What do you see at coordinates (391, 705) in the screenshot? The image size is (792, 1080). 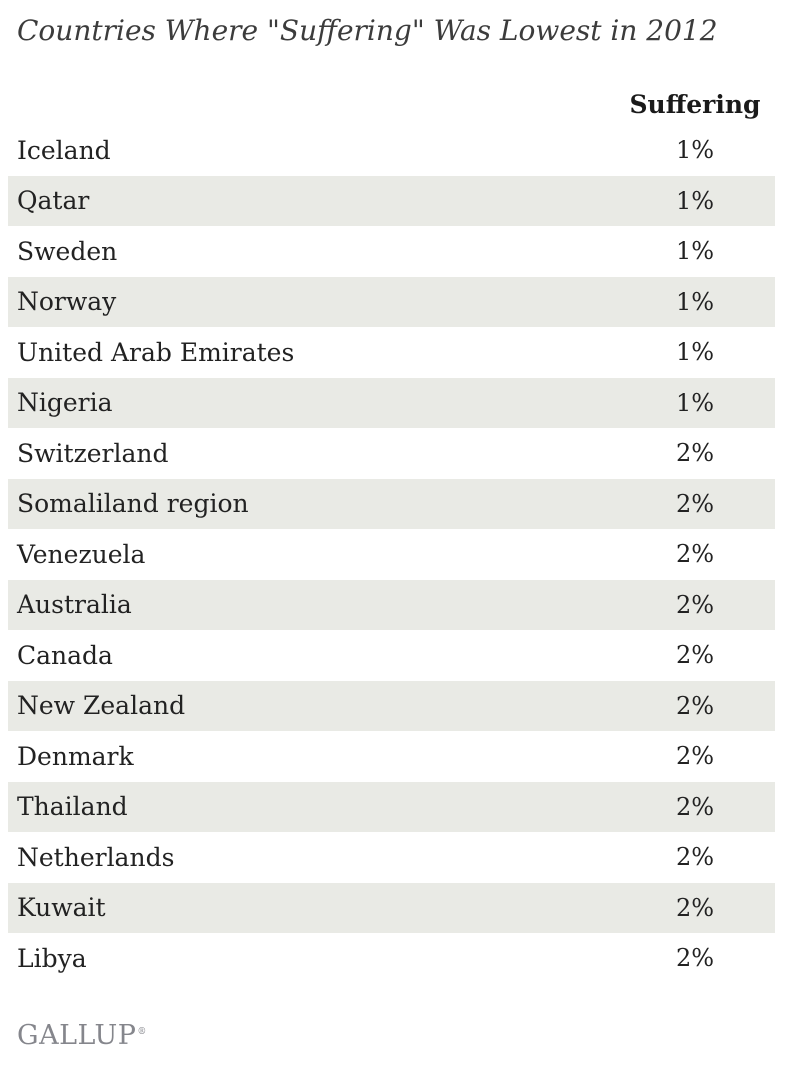 I see `table-row: New Zealand 2%` at bounding box center [391, 705].